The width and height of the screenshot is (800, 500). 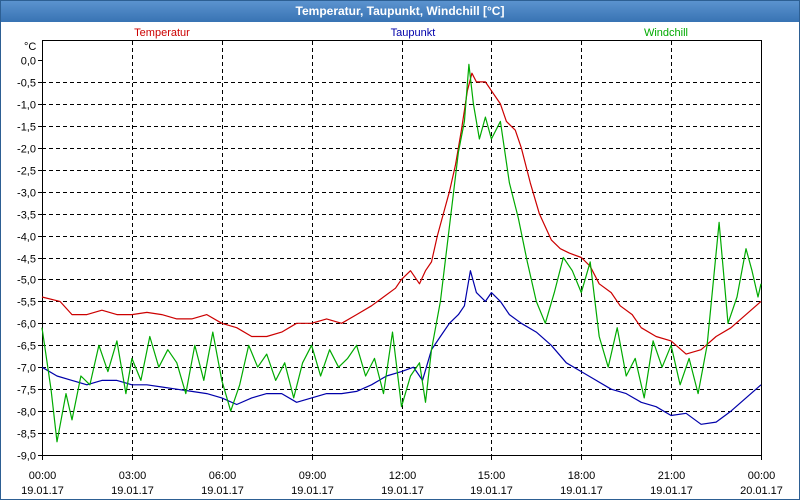 What do you see at coordinates (26, 150) in the screenshot?
I see `y-tick-label: -2,0` at bounding box center [26, 150].